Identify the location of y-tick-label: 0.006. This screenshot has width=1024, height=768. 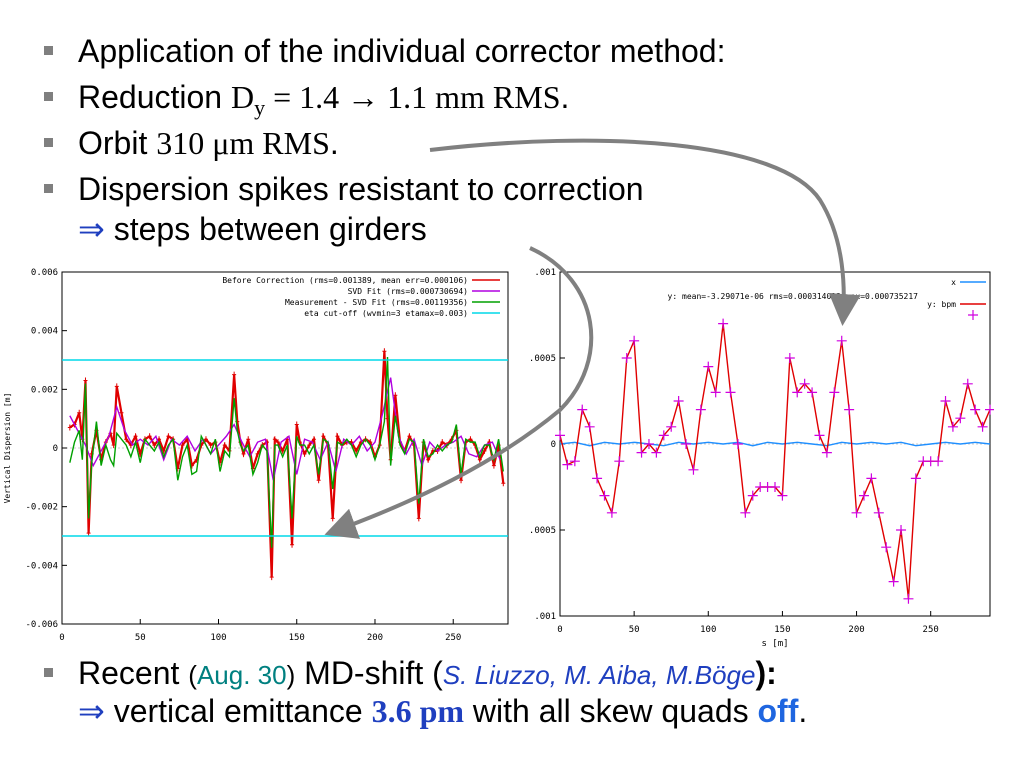
(44, 273).